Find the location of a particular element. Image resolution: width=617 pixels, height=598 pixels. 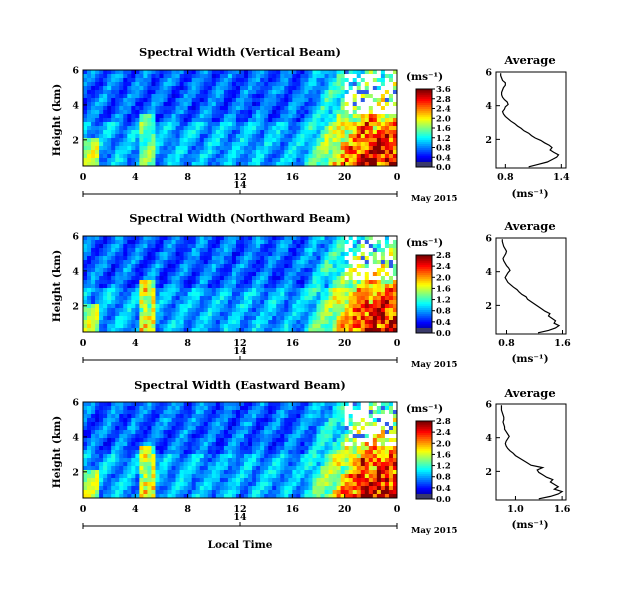

colorbar-segment is located at coordinates (424, 279).